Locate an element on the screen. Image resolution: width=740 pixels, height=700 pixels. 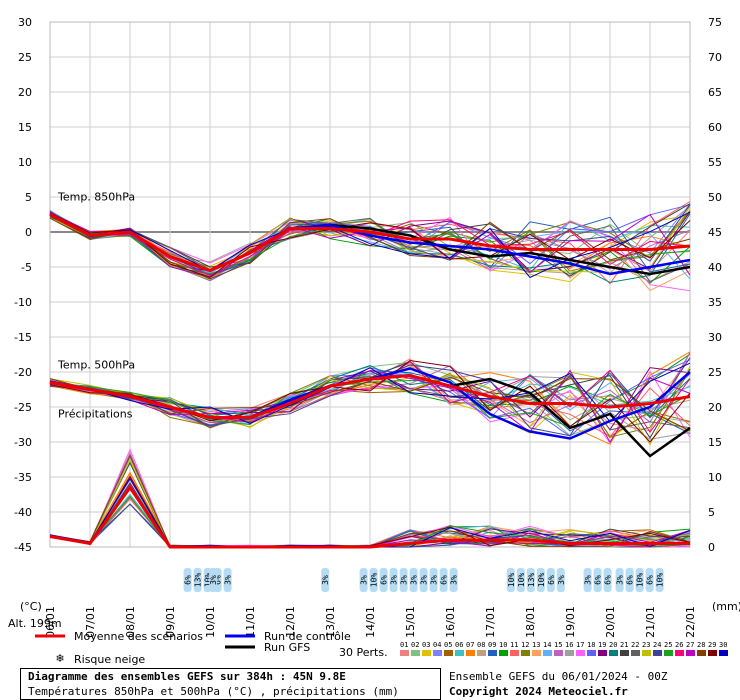
legend-snow-label: Risque neige is located at coordinates (109, 659).